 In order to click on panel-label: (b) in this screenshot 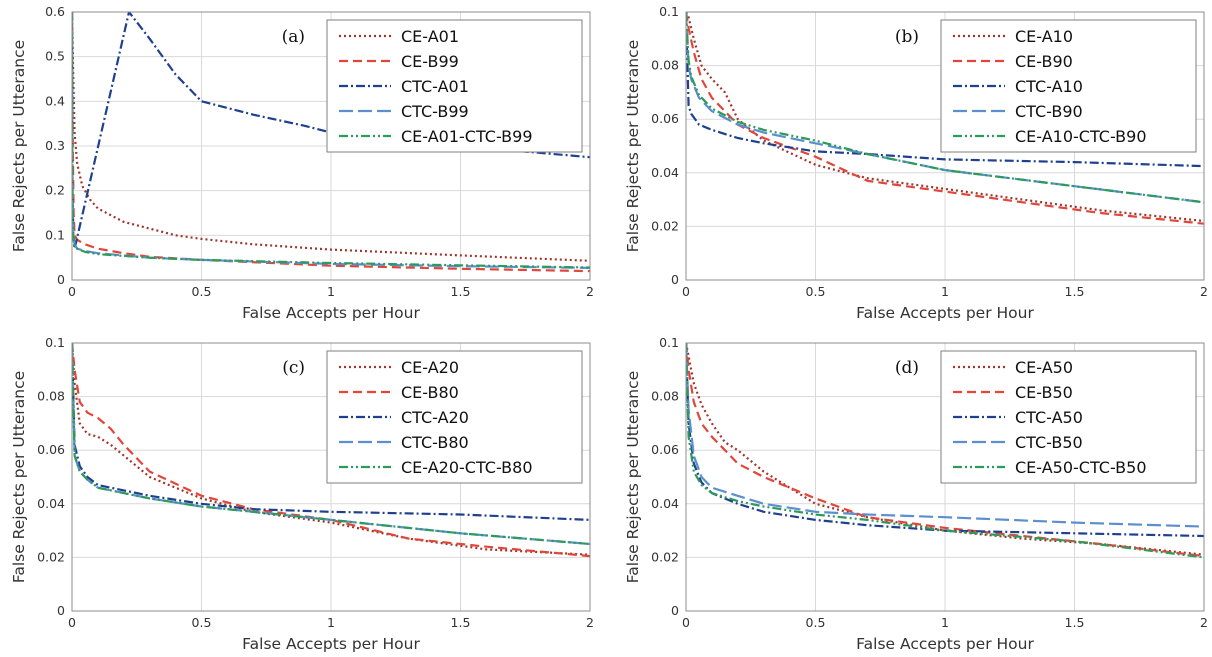, I will do `click(907, 37)`.